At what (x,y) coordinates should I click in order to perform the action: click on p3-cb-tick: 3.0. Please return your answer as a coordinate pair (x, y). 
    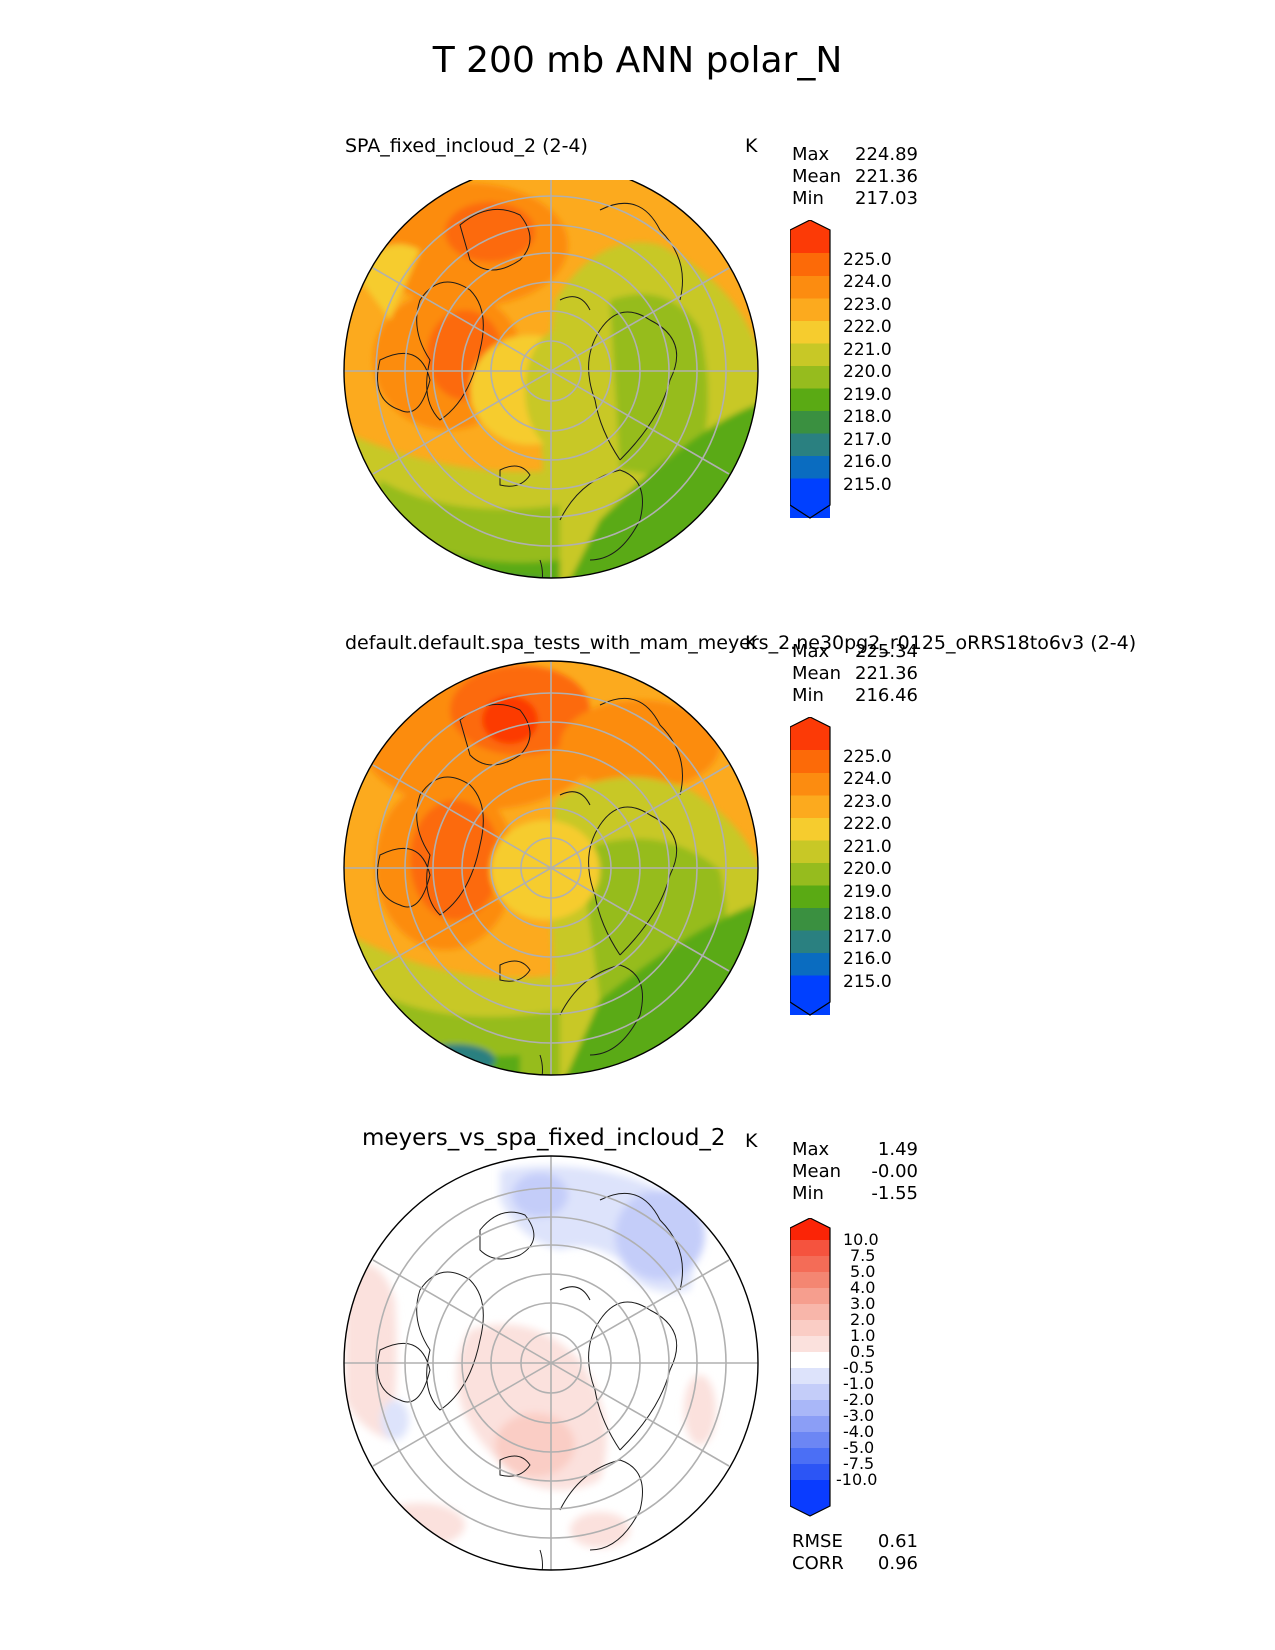
    Looking at the image, I should click on (863, 1303).